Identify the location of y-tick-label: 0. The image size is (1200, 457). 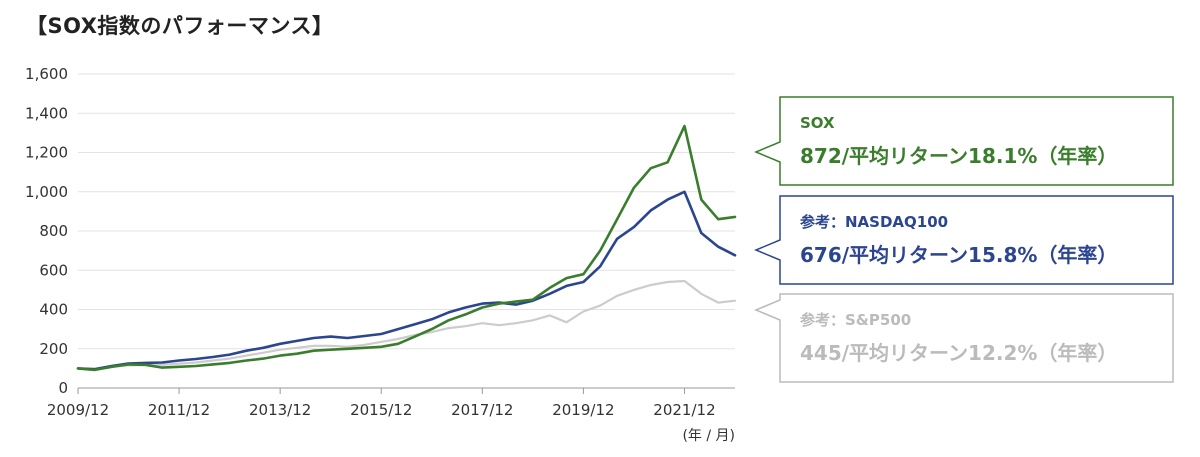
(63, 388).